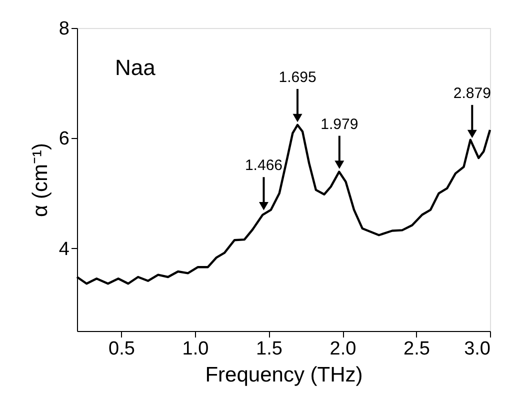  I want to click on x-tick-label: 1.5, so click(269, 349).